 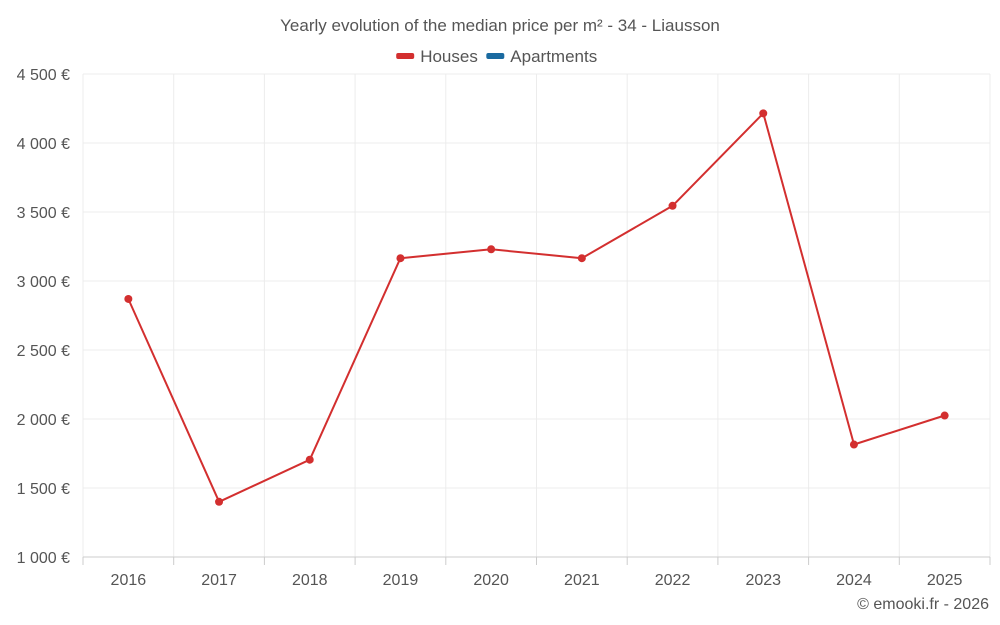 I want to click on y-tick-label: 3 500 €, so click(x=43, y=213).